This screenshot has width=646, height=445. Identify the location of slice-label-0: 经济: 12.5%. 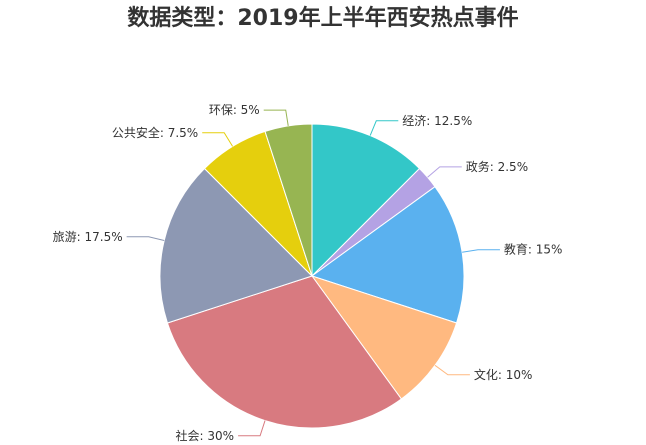
(437, 120).